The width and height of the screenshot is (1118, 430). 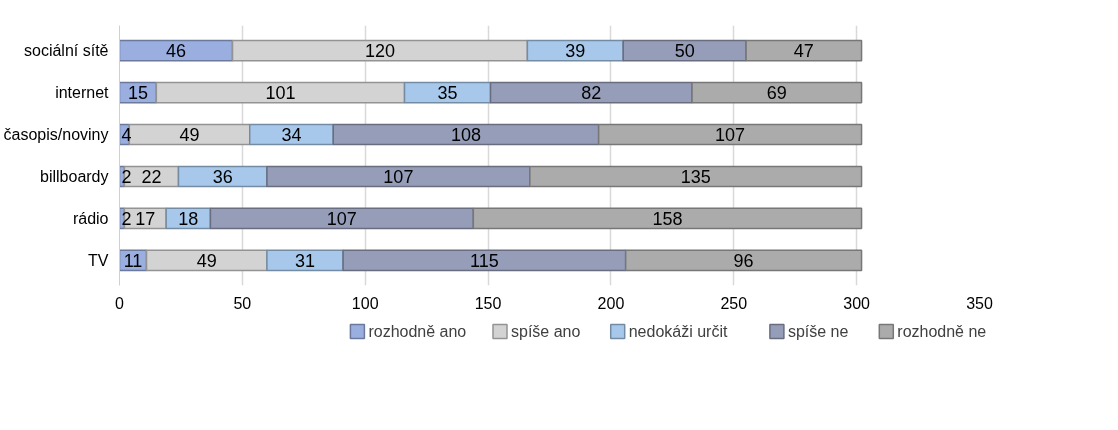 What do you see at coordinates (56, 135) in the screenshot?
I see `y-tick-label: časopis/noviny` at bounding box center [56, 135].